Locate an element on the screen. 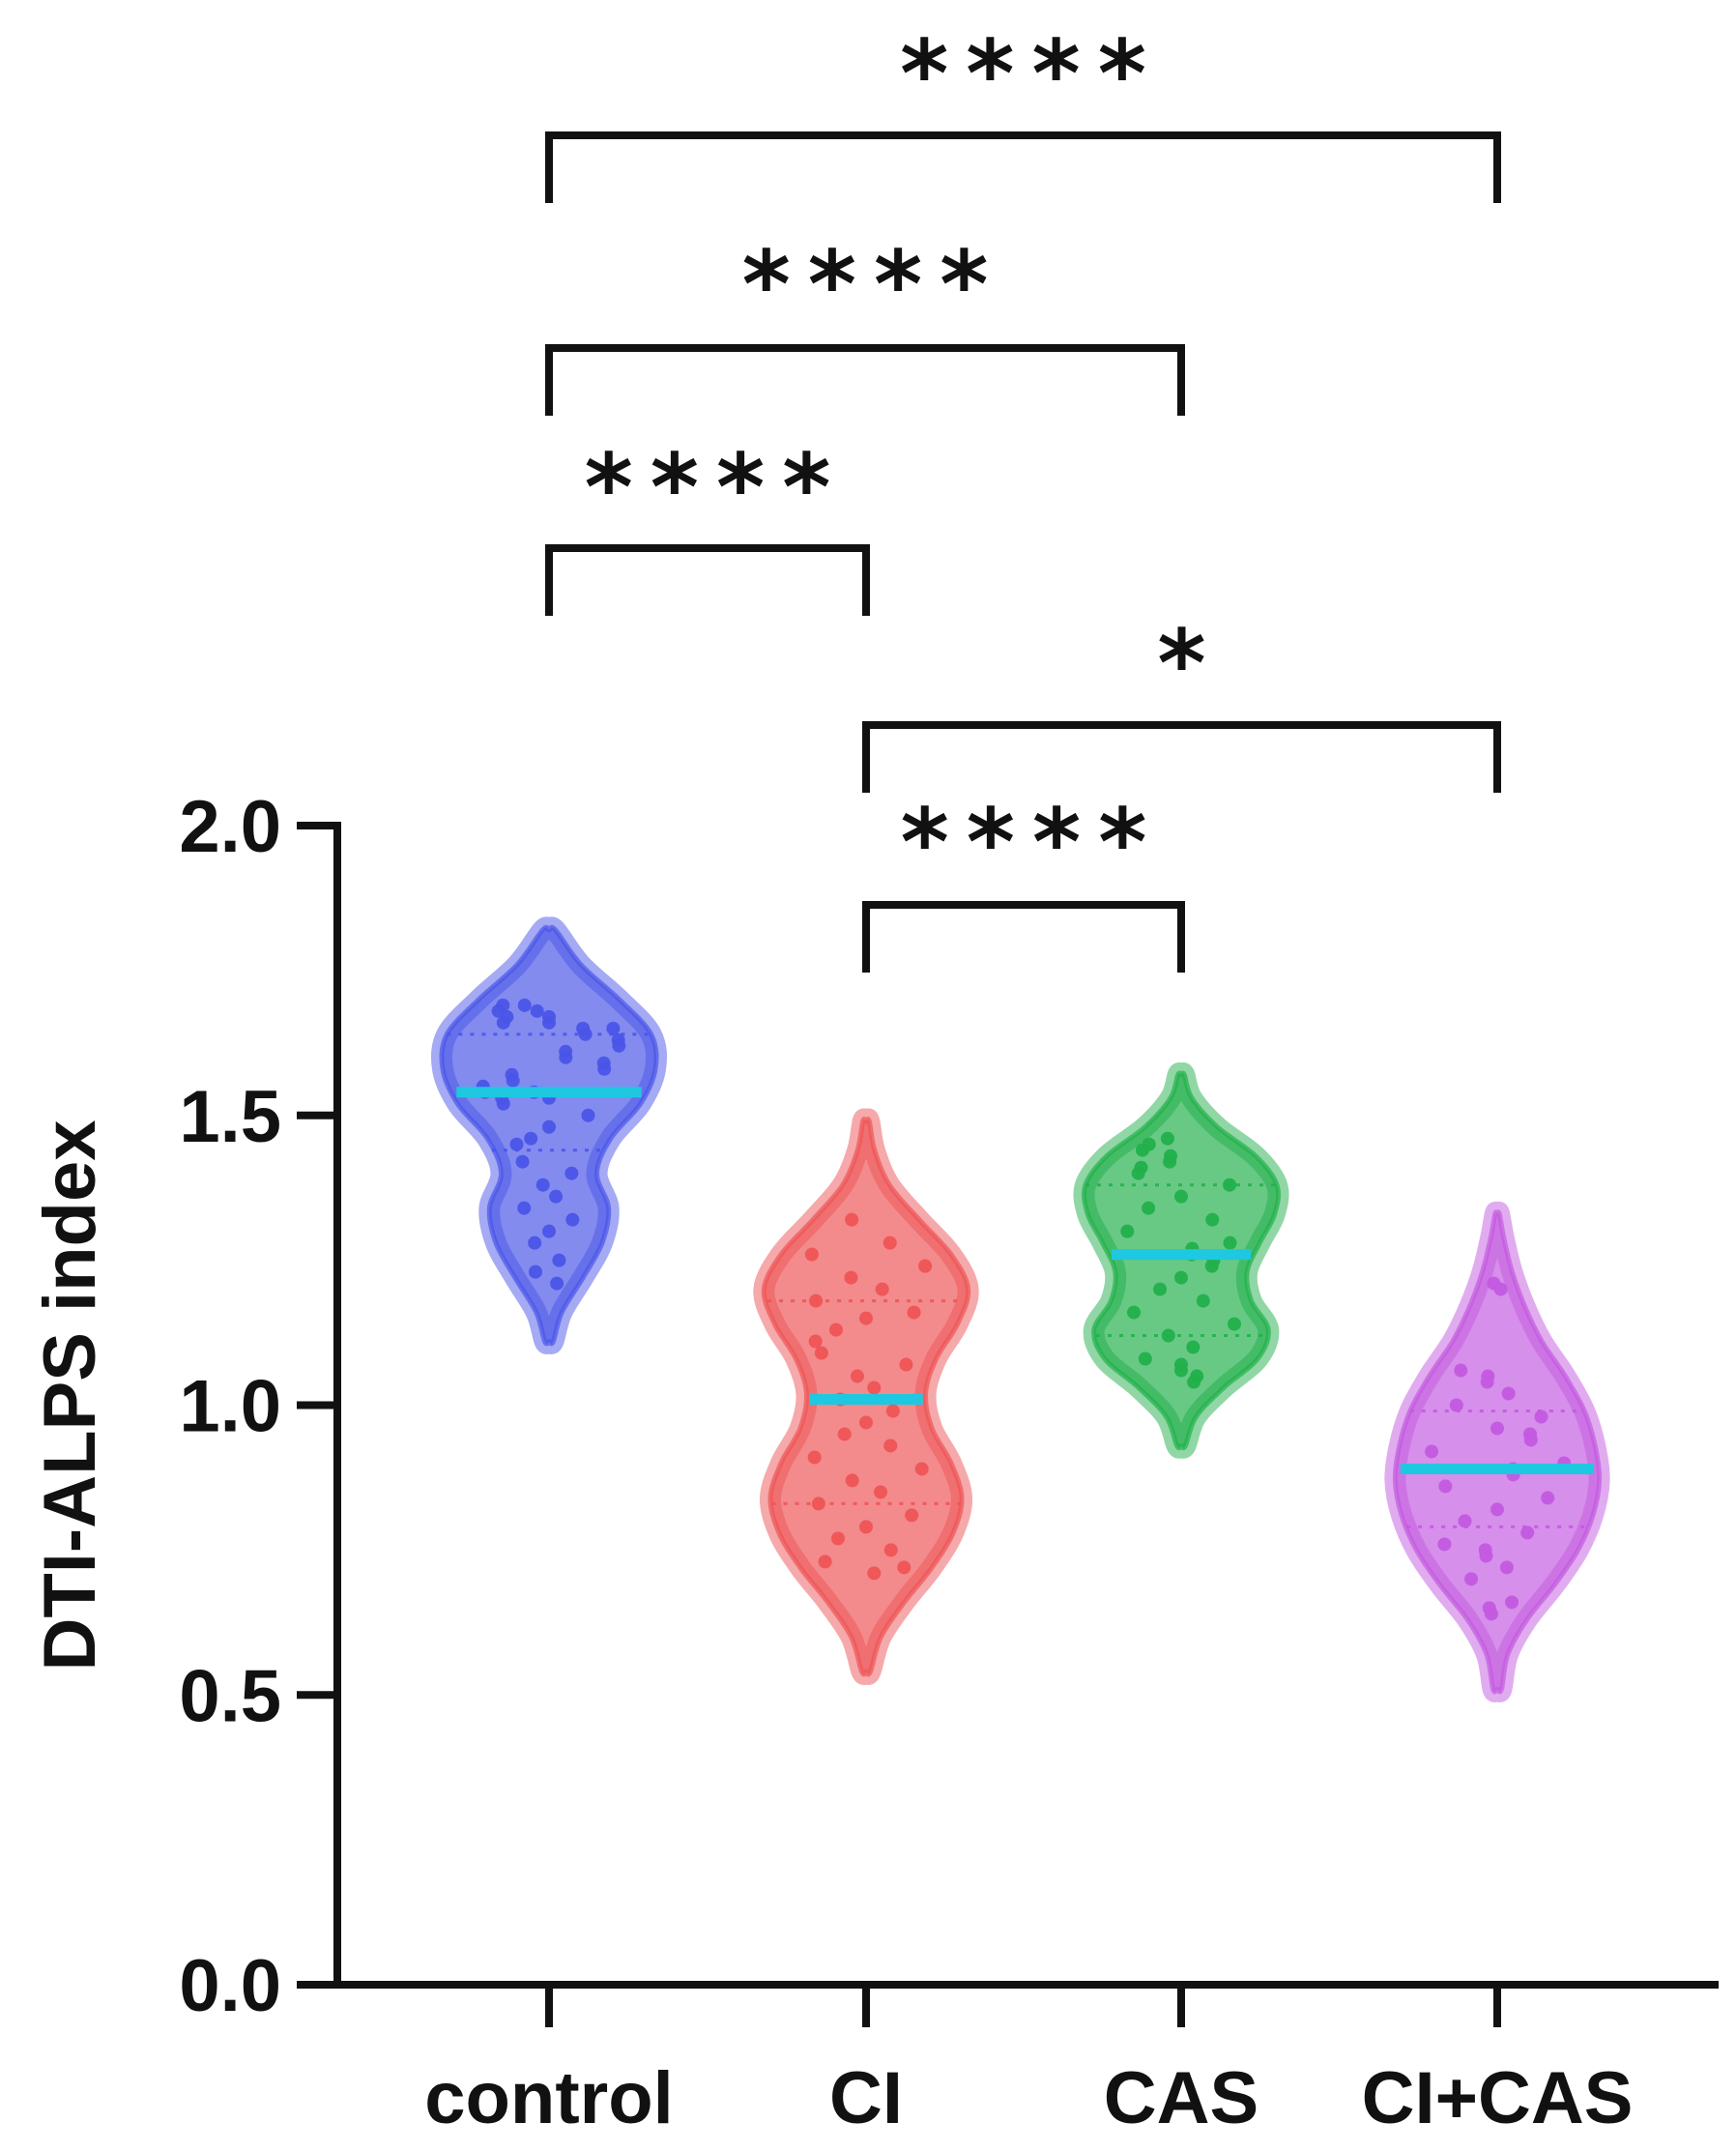 The width and height of the screenshot is (1736, 2151). x-tick-label: control is located at coordinates (549, 2098).